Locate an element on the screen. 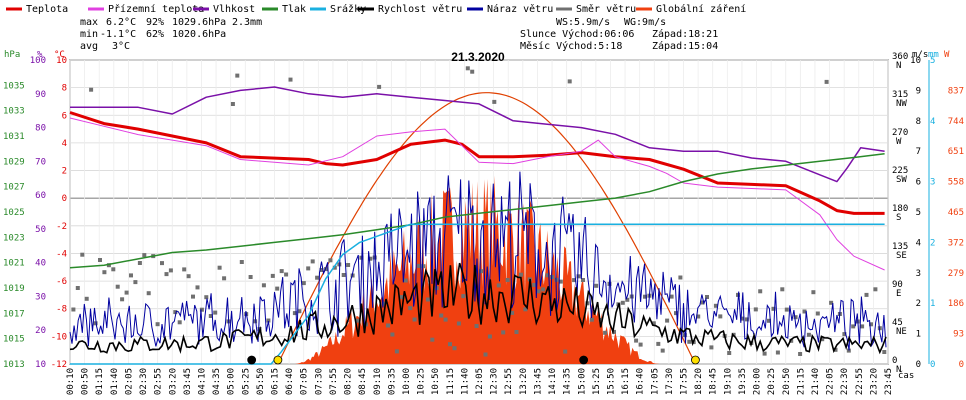 Image resolution: width=966 pixels, height=400 pixels. x-axis-title: čas is located at coordinates (906, 375).